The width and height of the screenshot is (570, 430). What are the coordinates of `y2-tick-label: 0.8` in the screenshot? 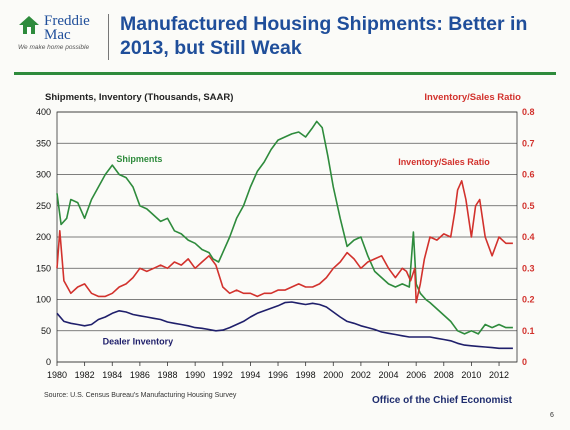 It's located at (528, 112).